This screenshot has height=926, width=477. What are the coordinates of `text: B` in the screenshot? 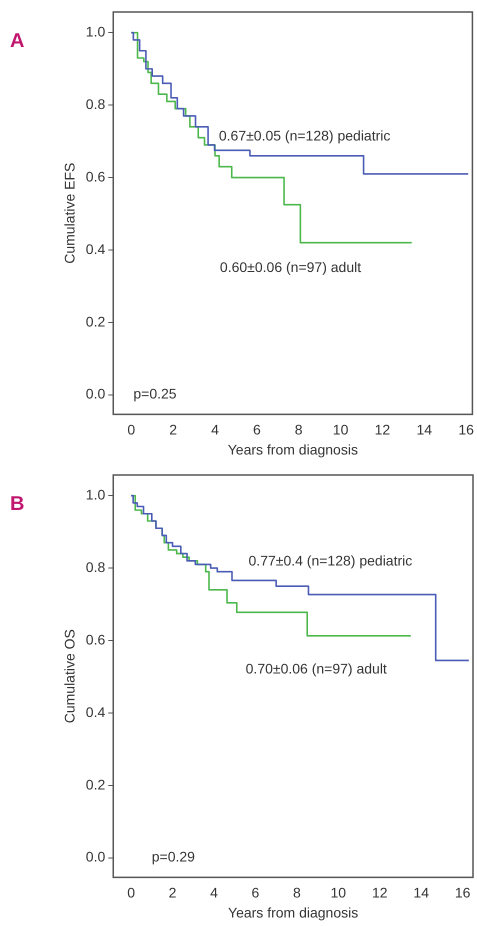 It's located at (17, 504).